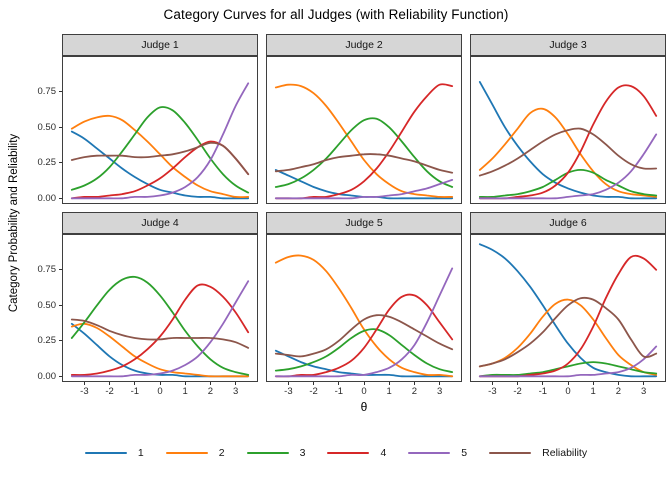 This screenshot has height=480, width=672. I want to click on facet-strip-judge-5: Judge 5, so click(364, 223).